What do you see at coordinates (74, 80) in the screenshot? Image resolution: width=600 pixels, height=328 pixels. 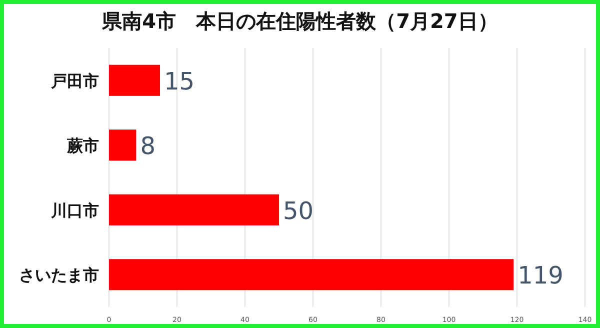 I see `y-tick-label: 戸田市` at bounding box center [74, 80].